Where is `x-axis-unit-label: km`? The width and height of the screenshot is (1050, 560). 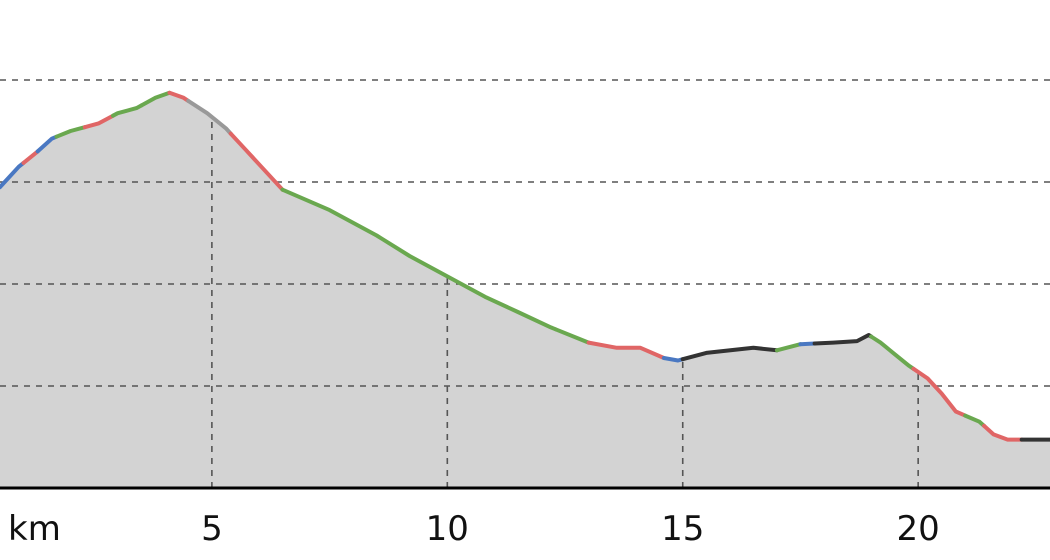 x-axis-unit-label: km is located at coordinates (34, 529).